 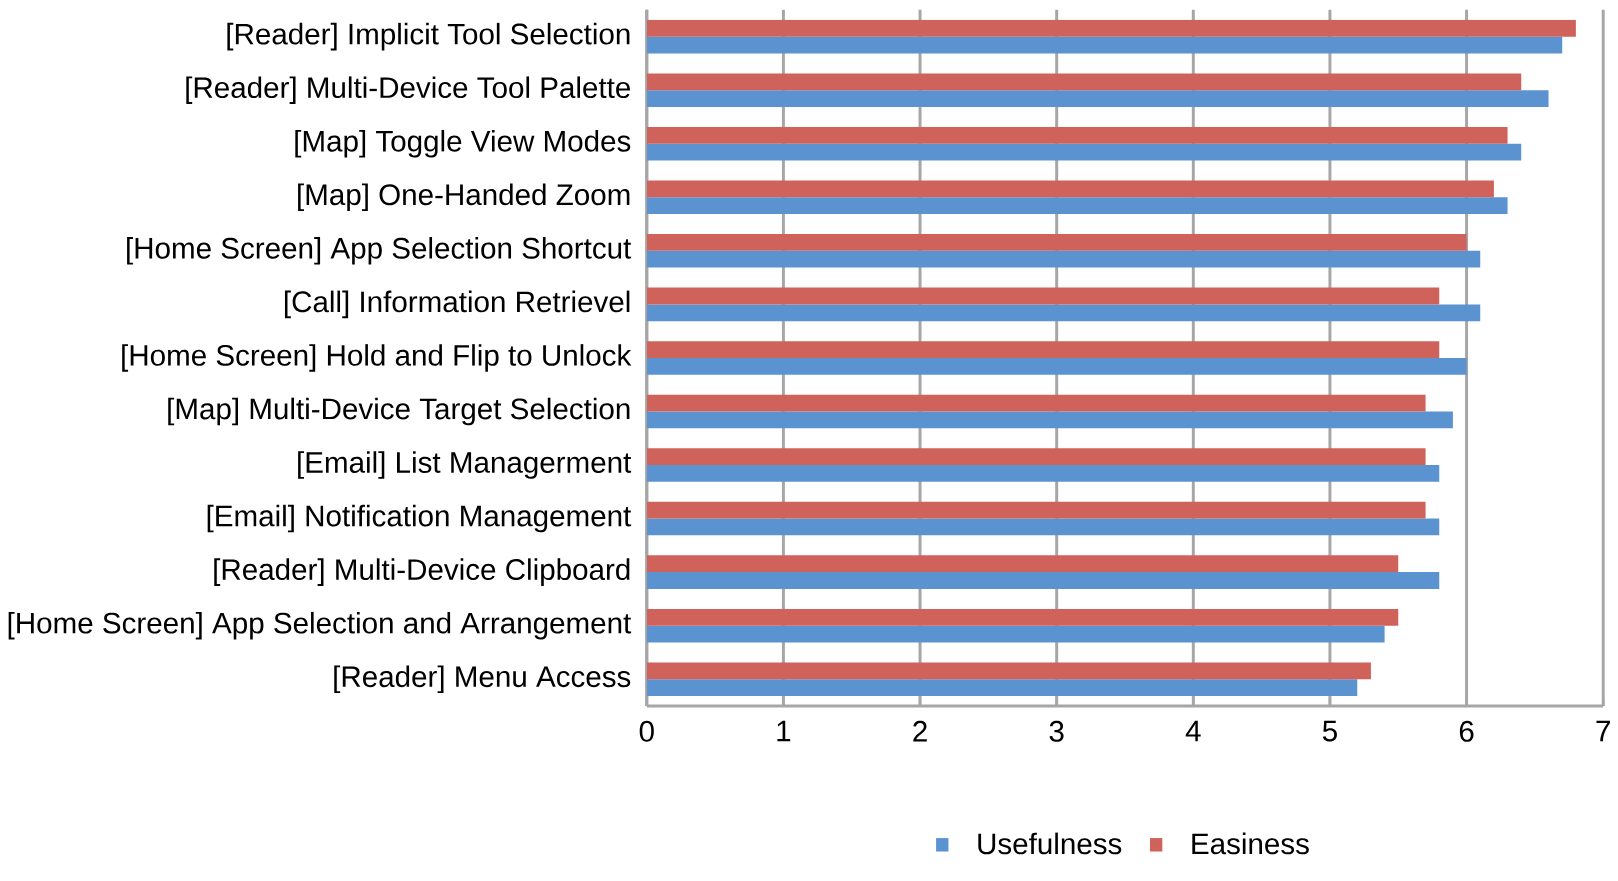 I want to click on x-tick-label: 5, so click(x=1329, y=731).